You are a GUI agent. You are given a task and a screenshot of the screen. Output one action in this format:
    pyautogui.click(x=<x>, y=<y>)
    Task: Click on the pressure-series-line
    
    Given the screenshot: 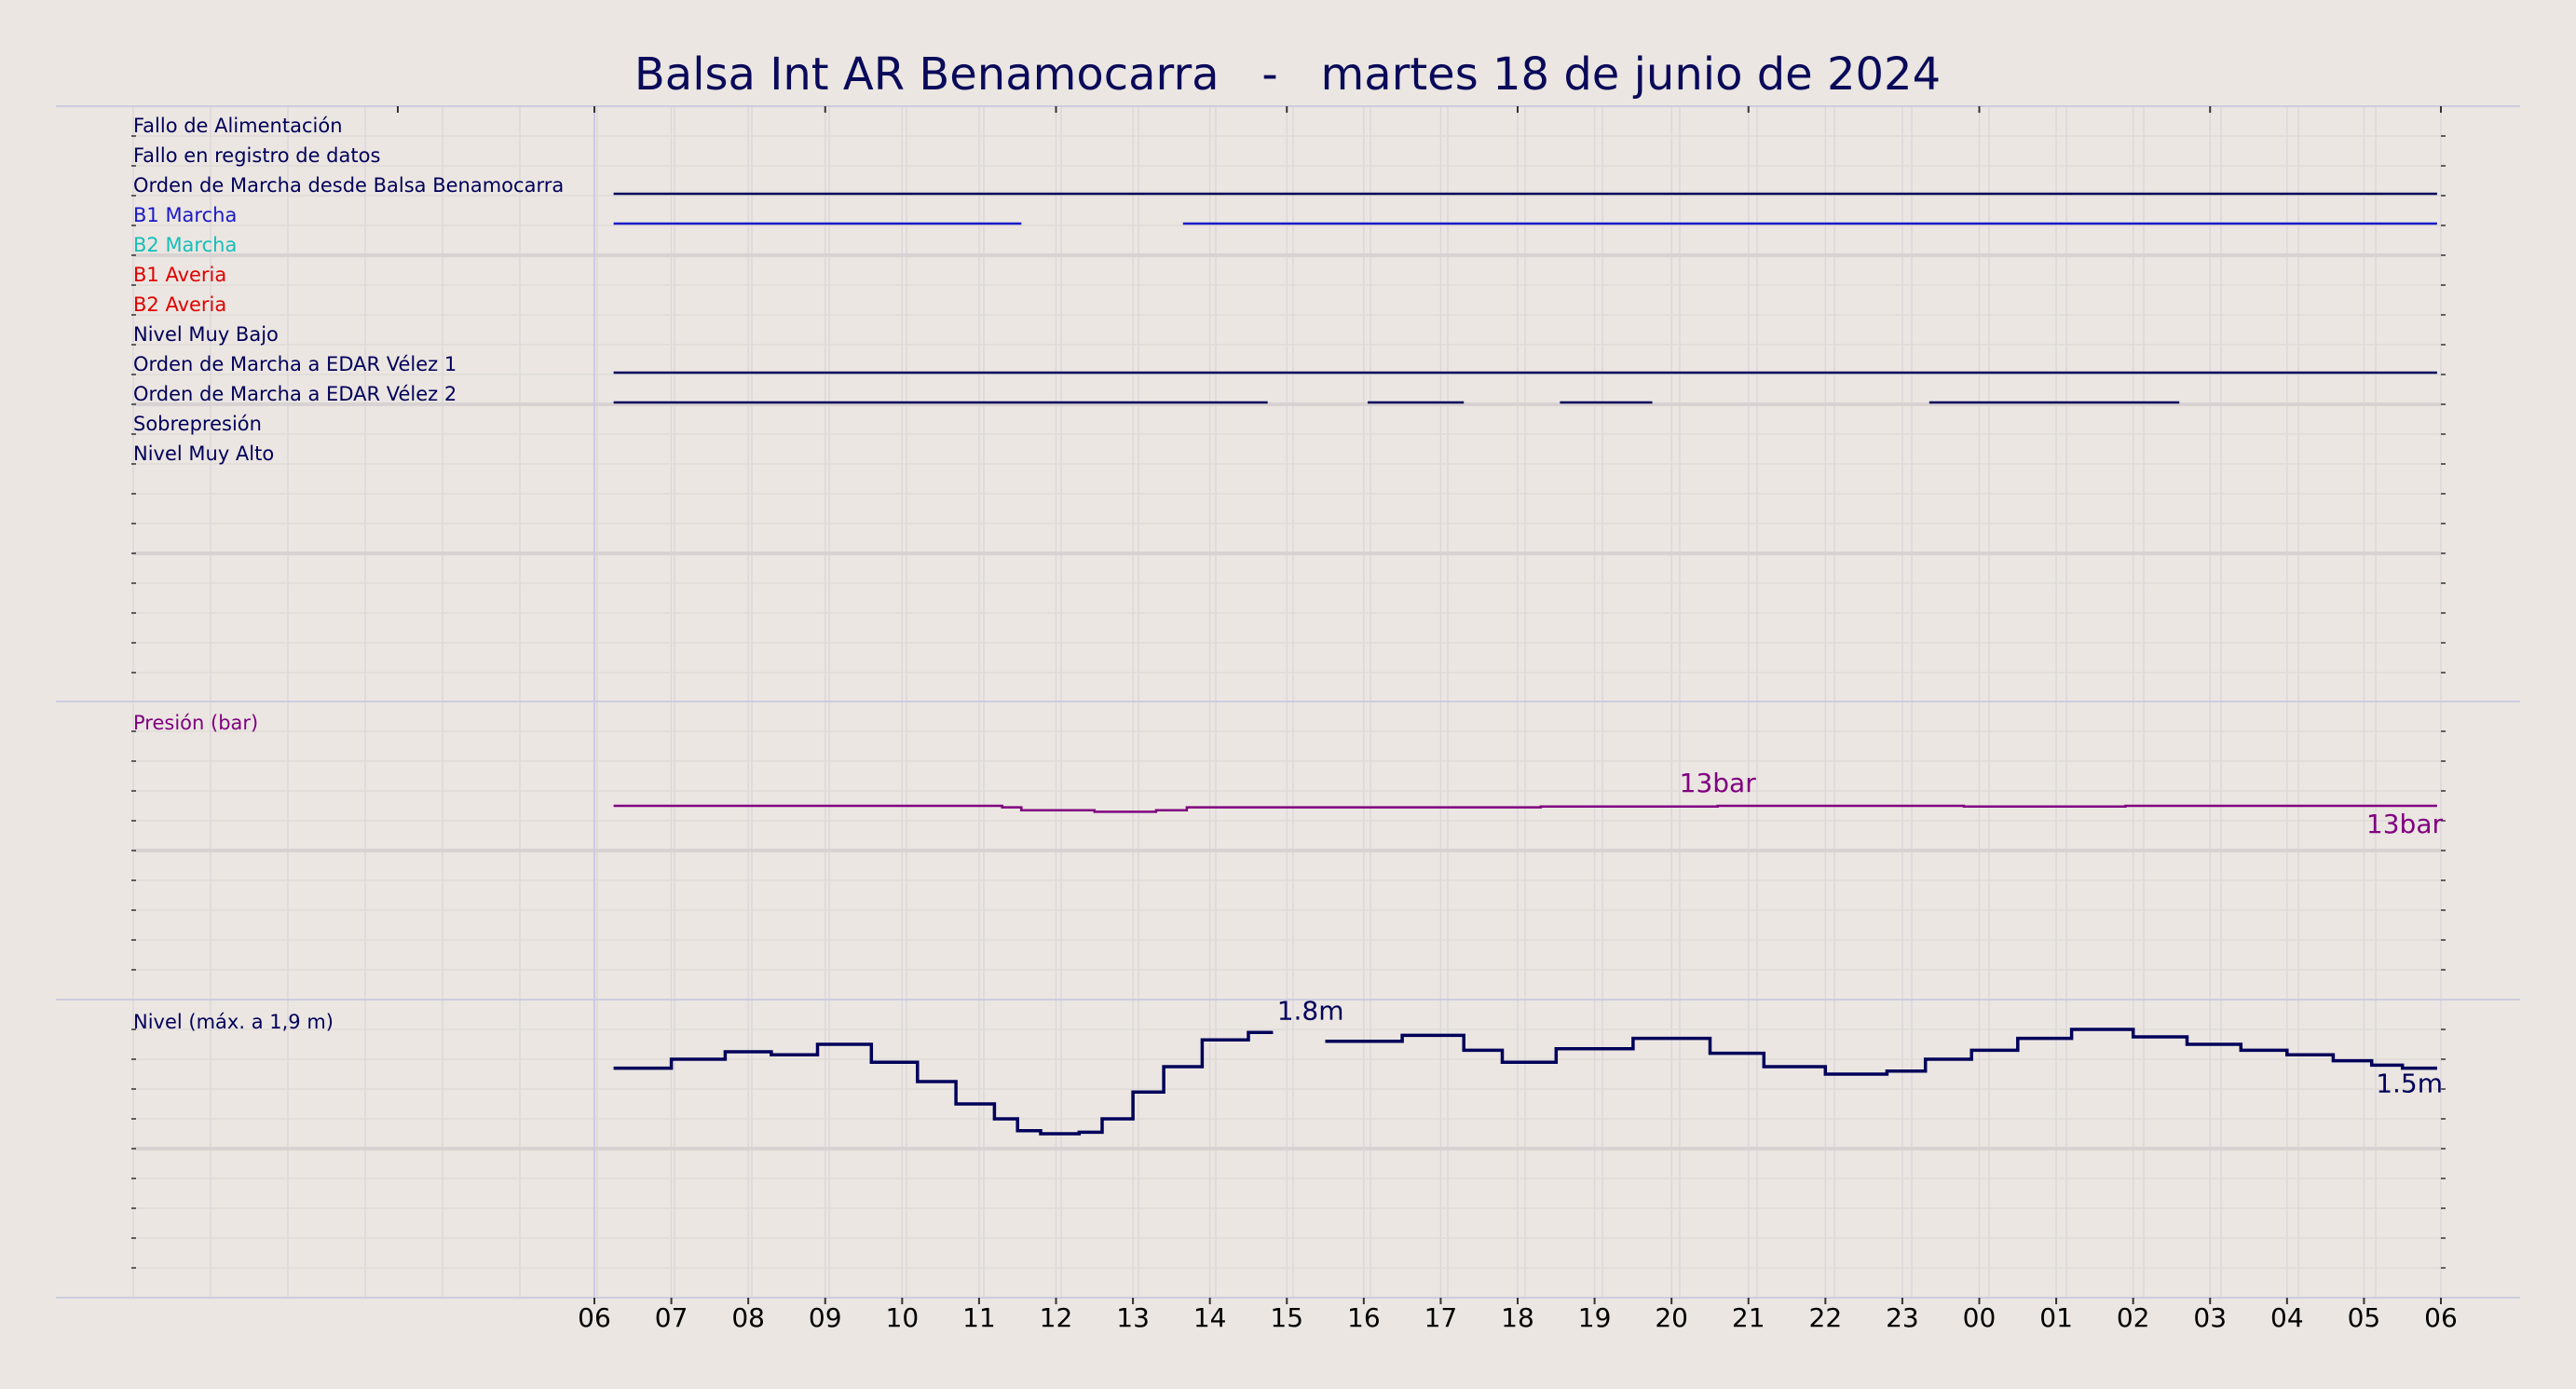 What is the action you would take?
    pyautogui.click(x=1525, y=808)
    